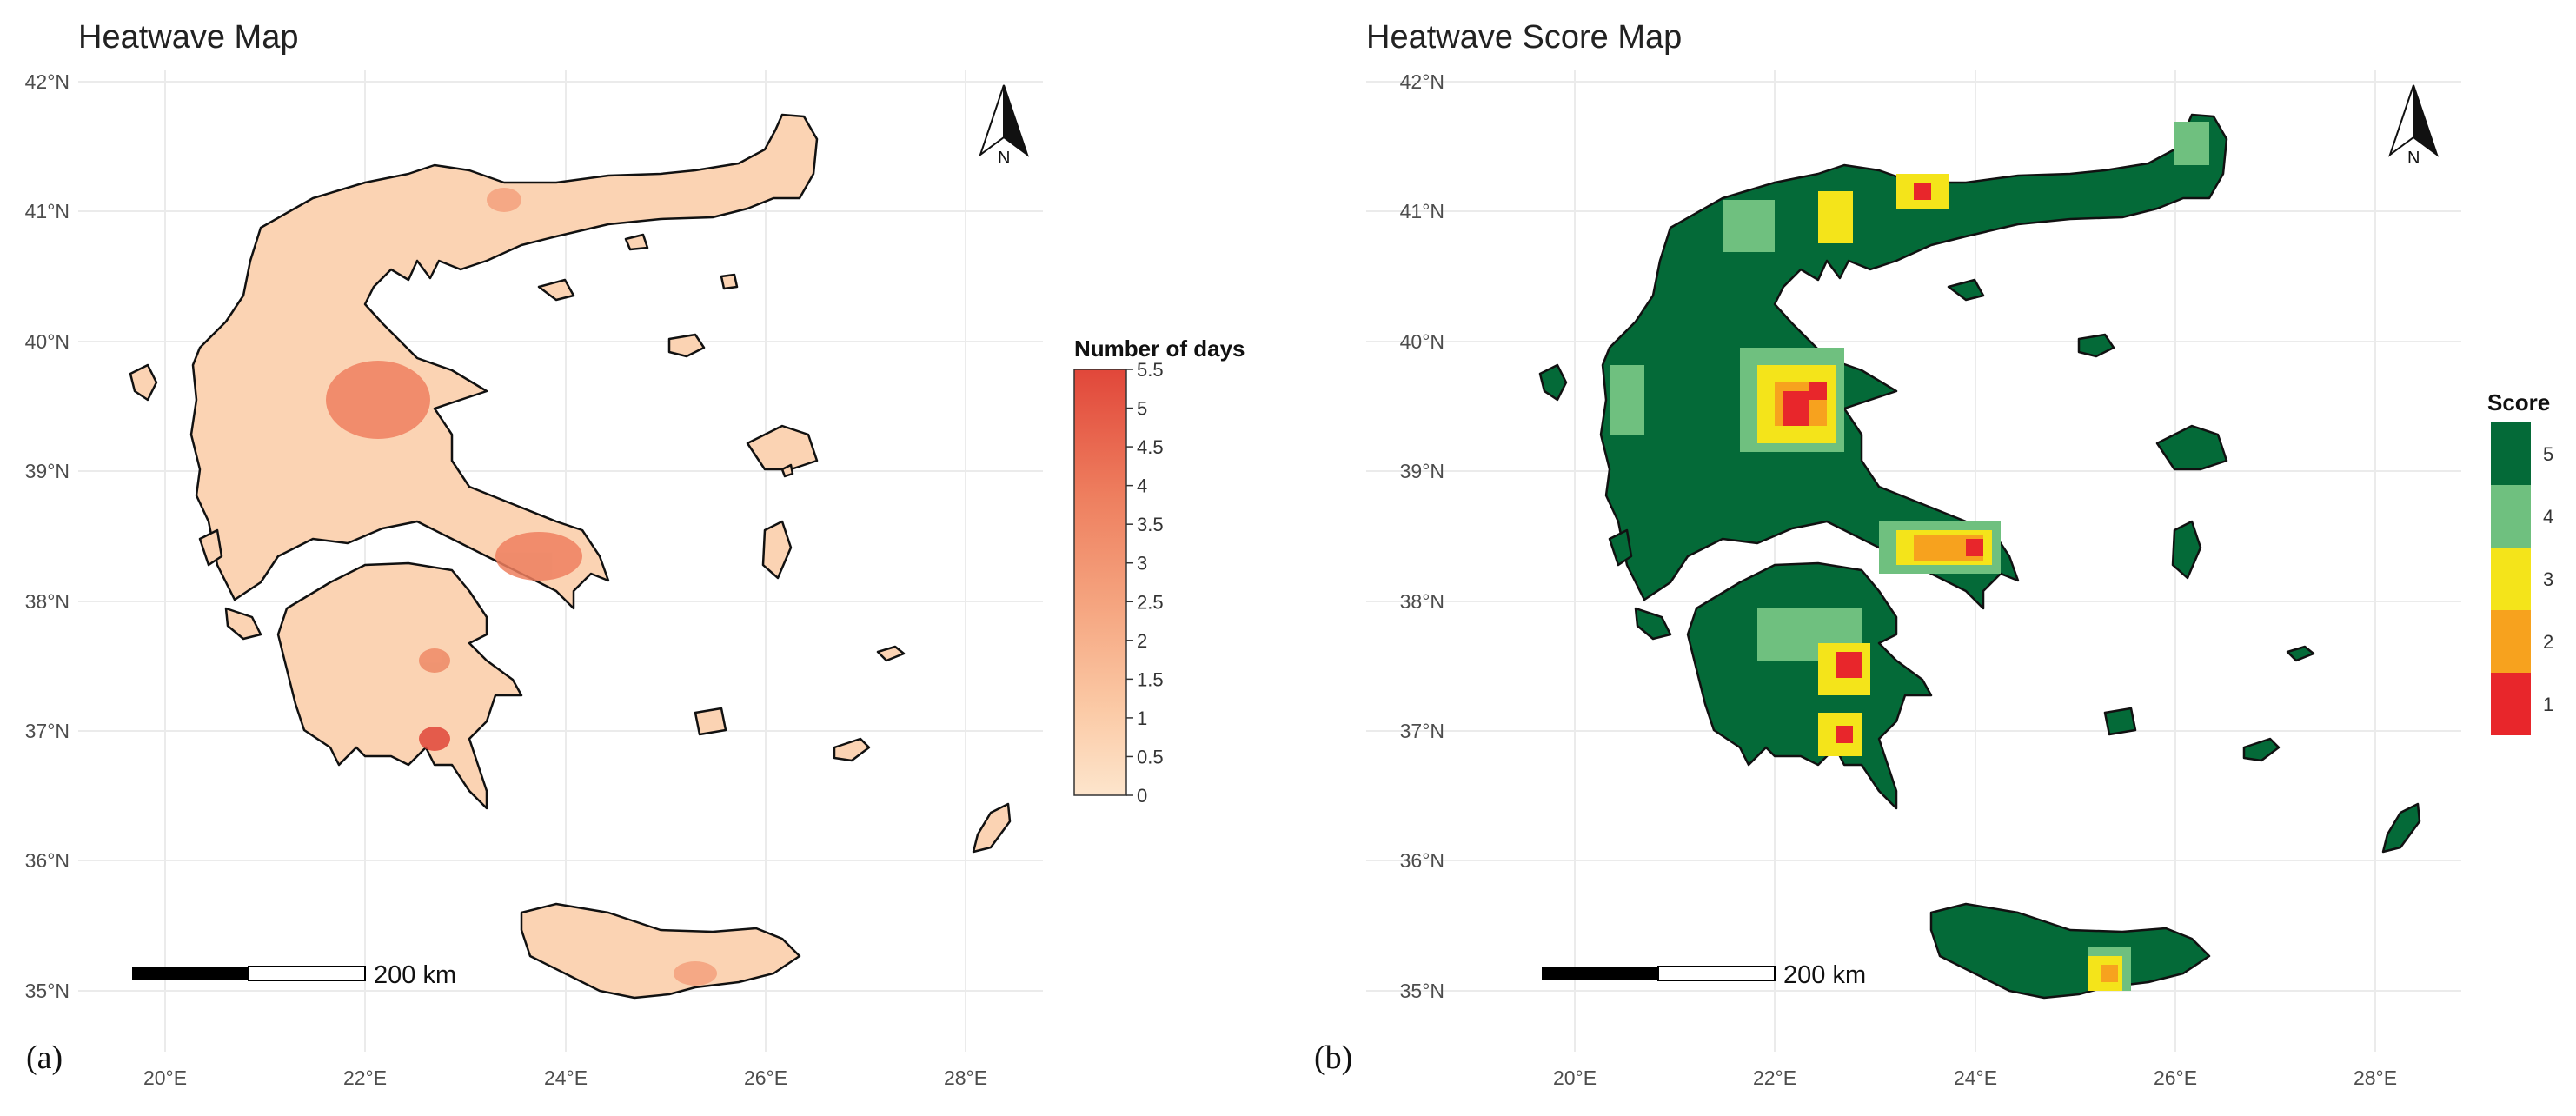 The width and height of the screenshot is (2576, 1116). I want to click on legend-item-label: 4, so click(2548, 517).